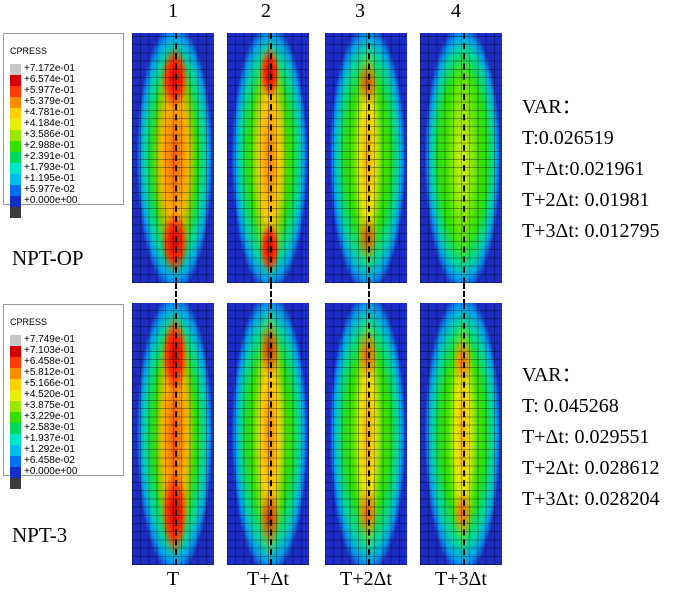  I want to click on column-number-1: 1, so click(173, 11).